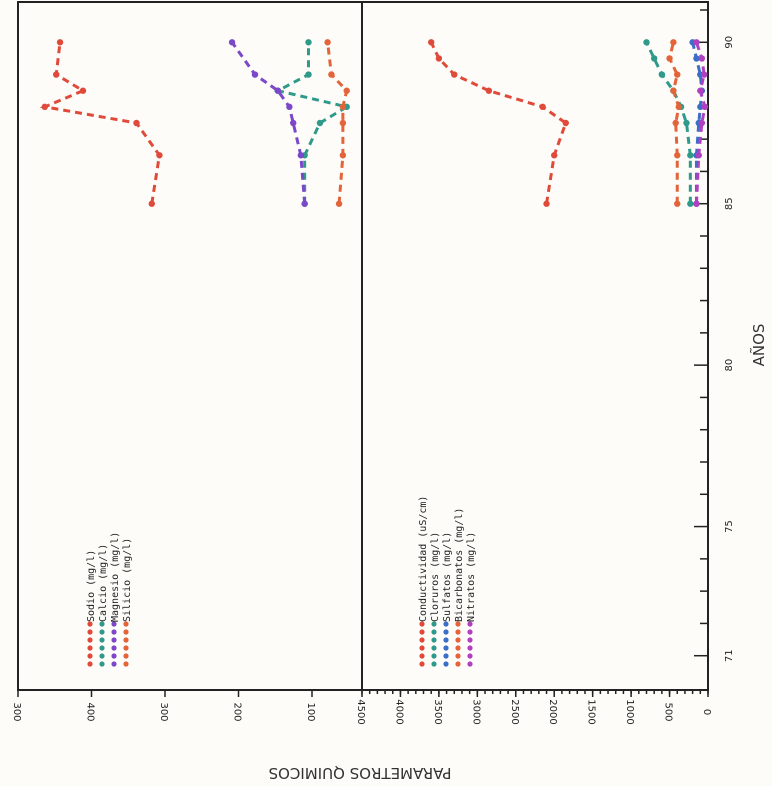  What do you see at coordinates (629, 711) in the screenshot?
I see `value-tick-label-1000: 1000` at bounding box center [629, 711].